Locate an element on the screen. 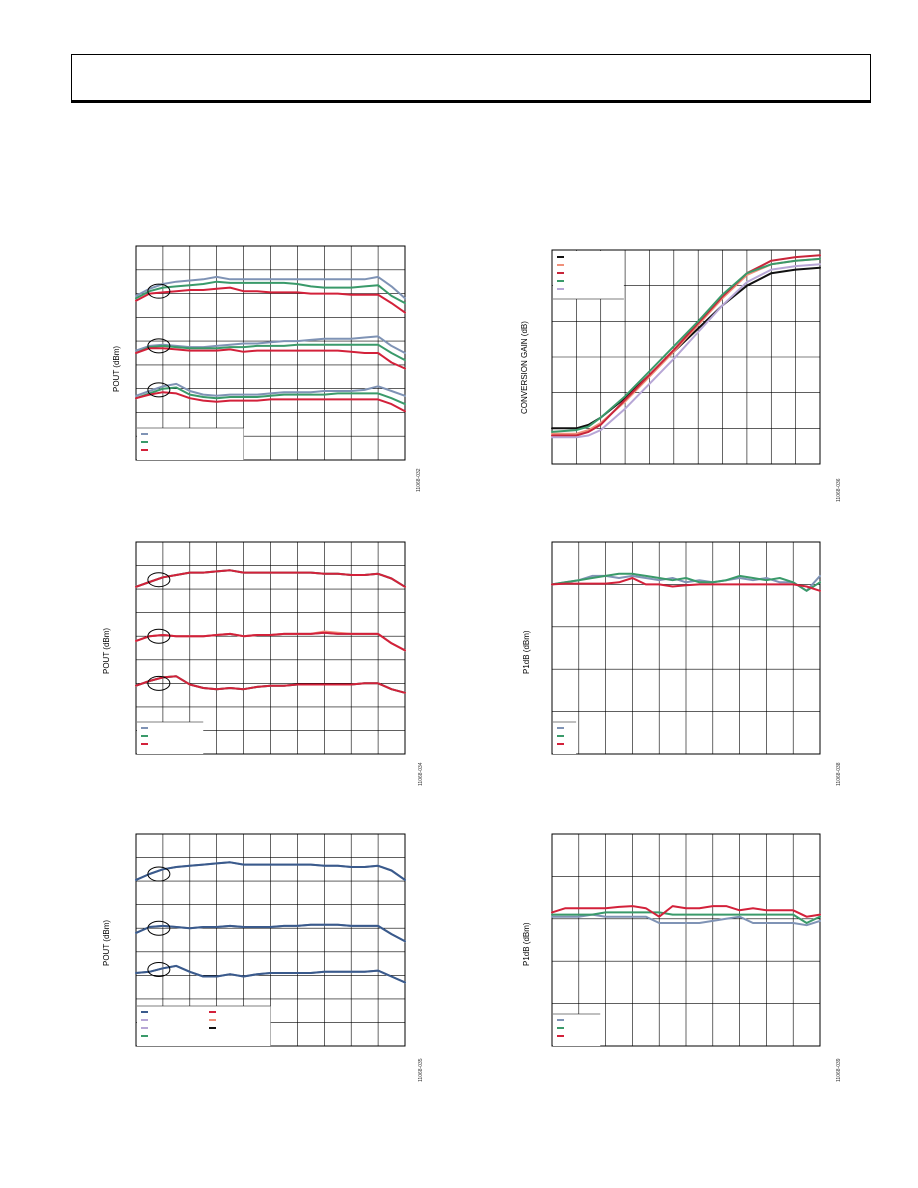  chart-pout-2: POUT (dBm) 11068-034 is located at coordinates (271, 669).